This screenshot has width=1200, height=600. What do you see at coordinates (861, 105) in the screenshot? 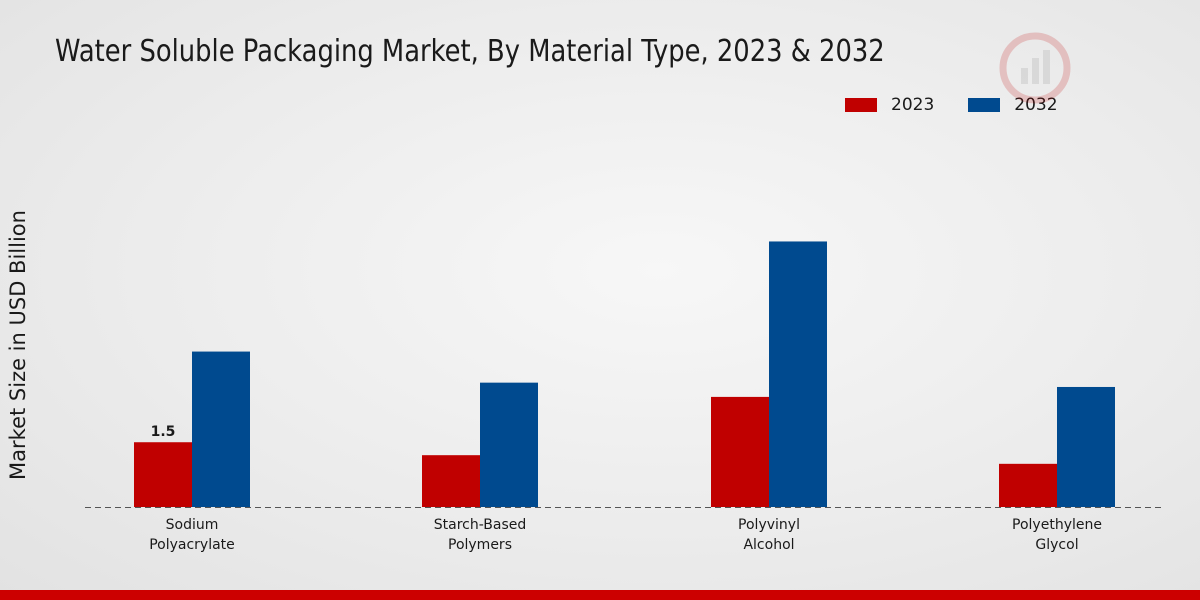
I see `legend-swatch-2023` at bounding box center [861, 105].